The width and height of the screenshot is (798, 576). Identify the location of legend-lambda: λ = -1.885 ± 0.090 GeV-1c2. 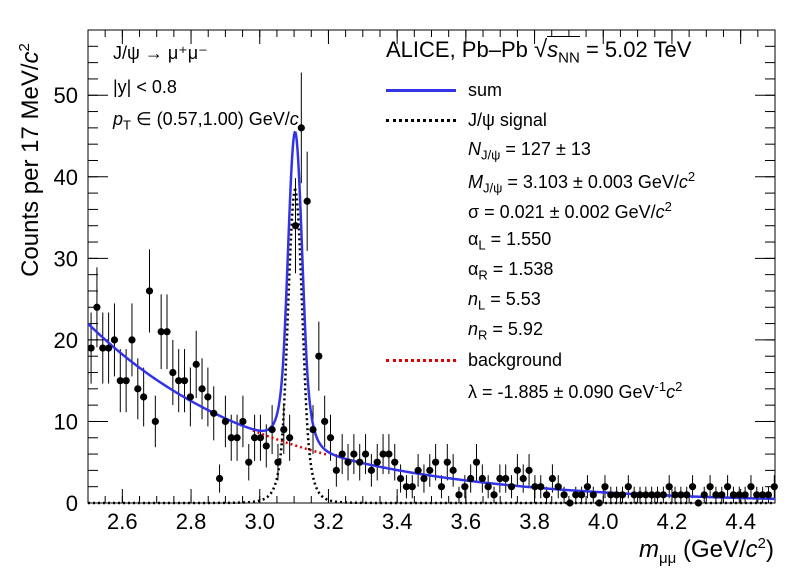
(575, 390).